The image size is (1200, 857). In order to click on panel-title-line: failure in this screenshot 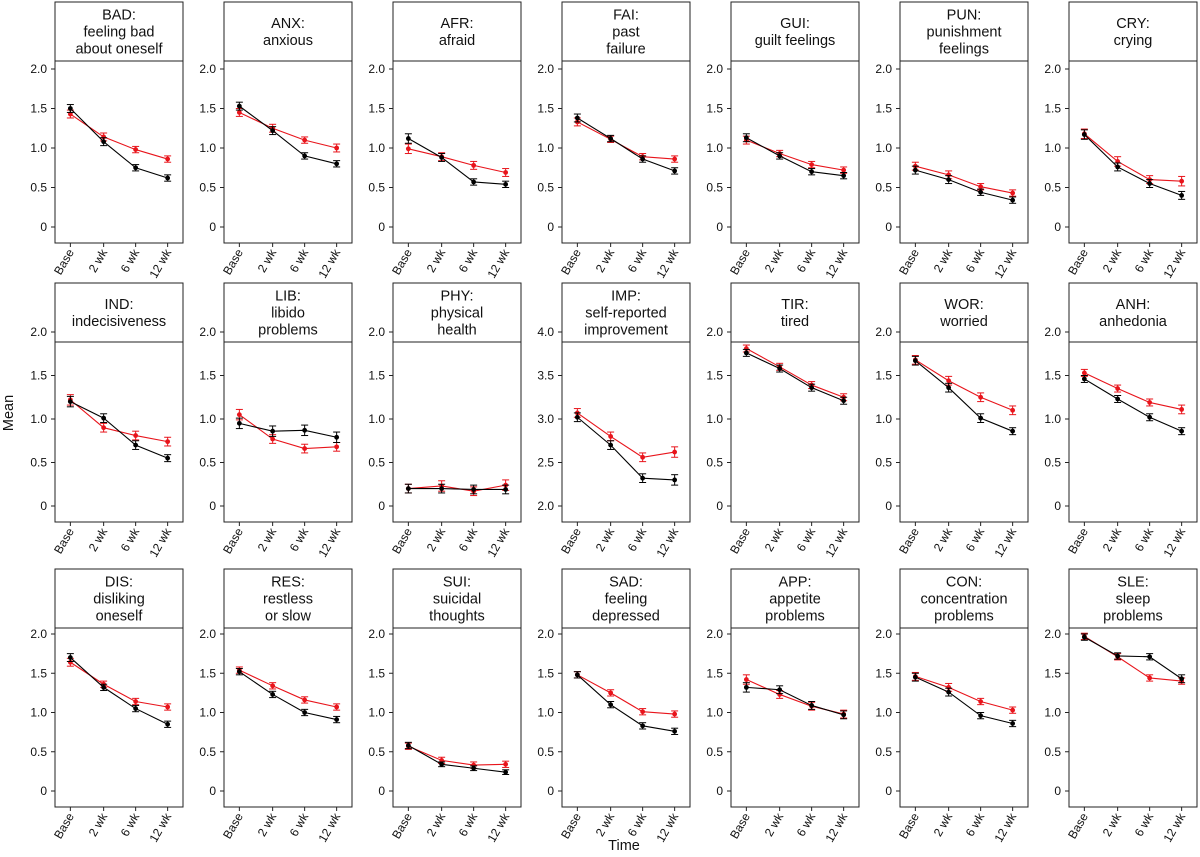, I will do `click(626, 50)`.